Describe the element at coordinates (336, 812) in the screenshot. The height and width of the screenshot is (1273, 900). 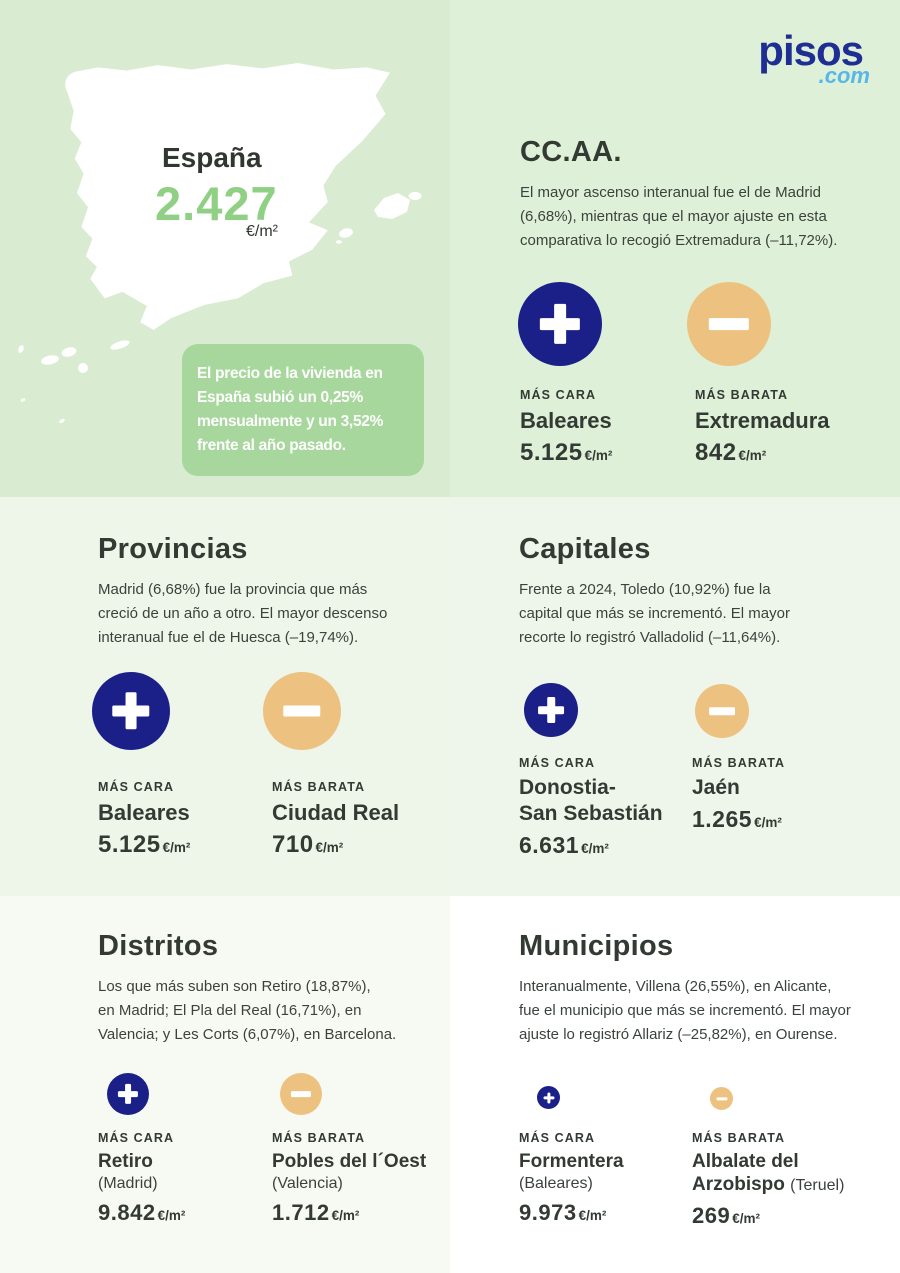
I see `stat-name: Ciudad Real` at that location.